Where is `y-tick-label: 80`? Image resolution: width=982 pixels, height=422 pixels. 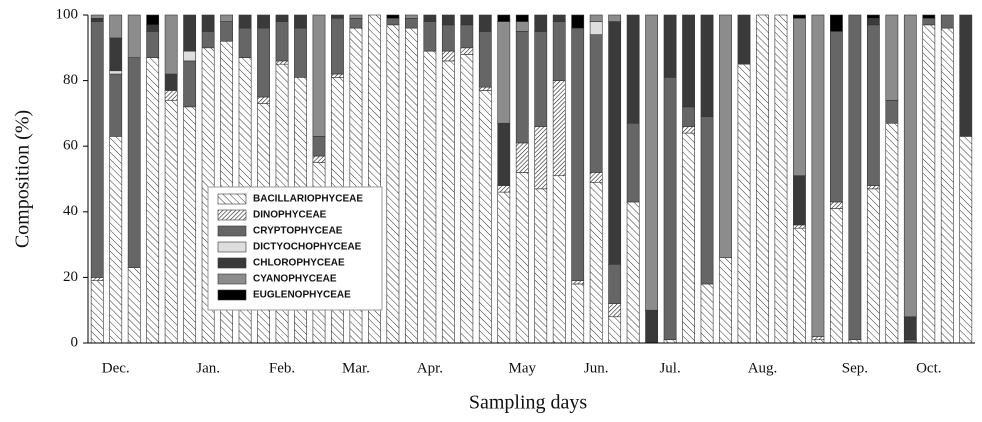
y-tick-label: 80 is located at coordinates (70, 80).